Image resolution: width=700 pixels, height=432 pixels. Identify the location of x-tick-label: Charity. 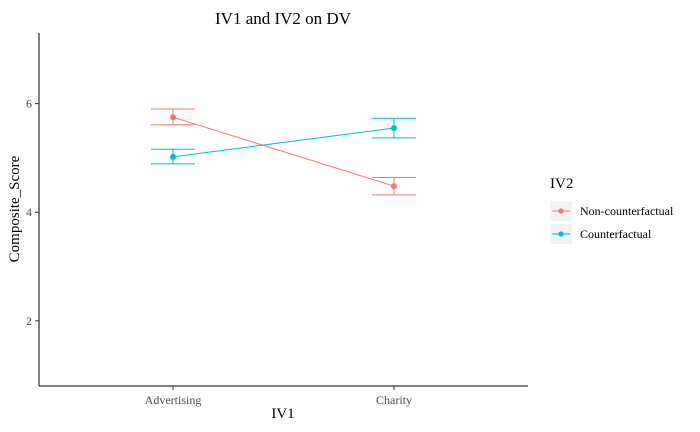
(394, 400).